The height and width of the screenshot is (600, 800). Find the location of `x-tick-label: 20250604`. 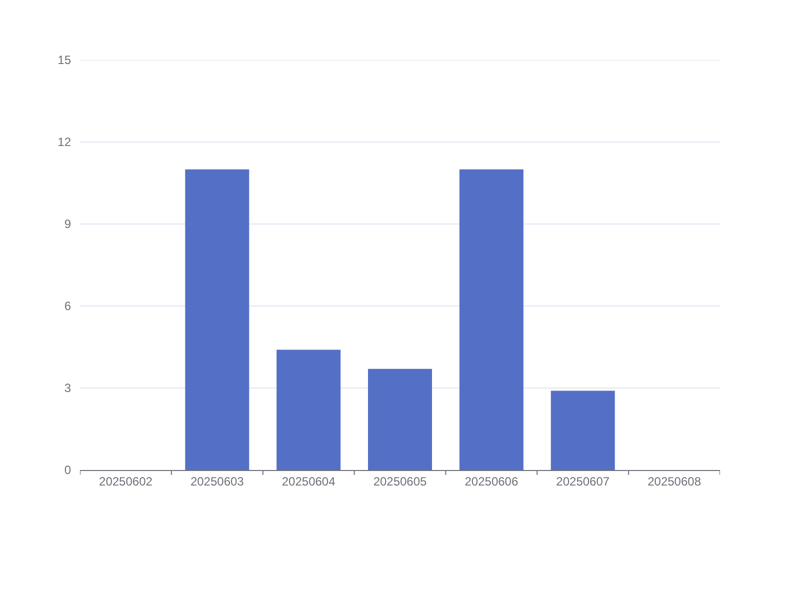

x-tick-label: 20250604 is located at coordinates (309, 481).